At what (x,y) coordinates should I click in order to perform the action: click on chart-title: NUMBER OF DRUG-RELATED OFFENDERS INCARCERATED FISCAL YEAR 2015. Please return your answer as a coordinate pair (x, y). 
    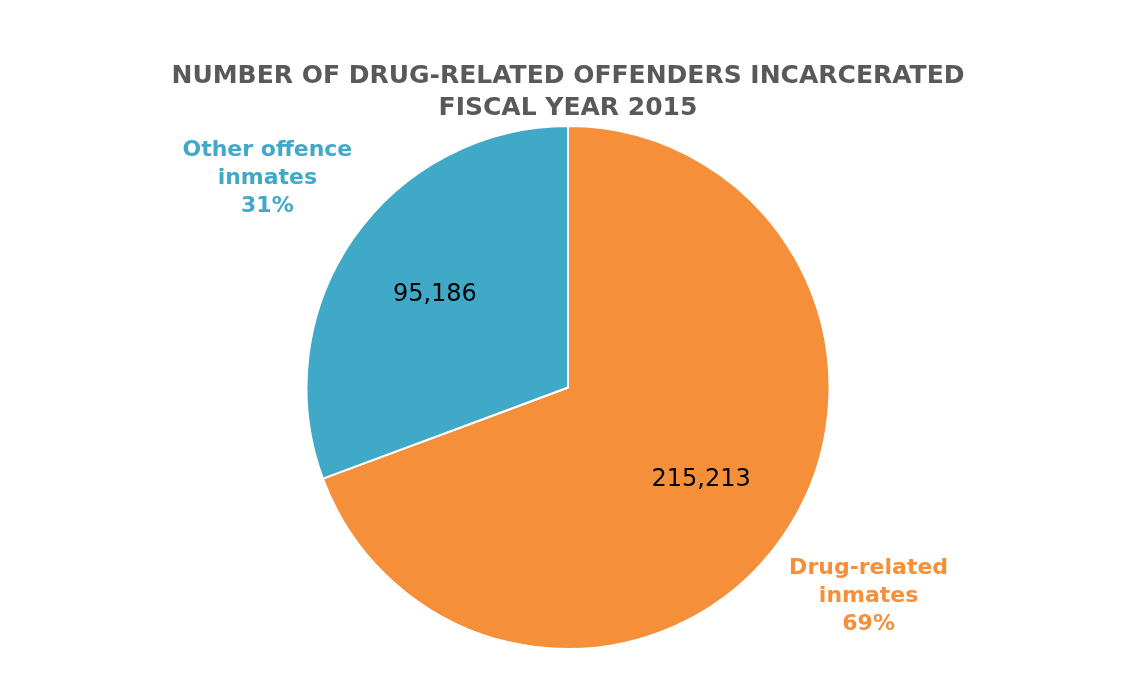
    Looking at the image, I should click on (568, 90).